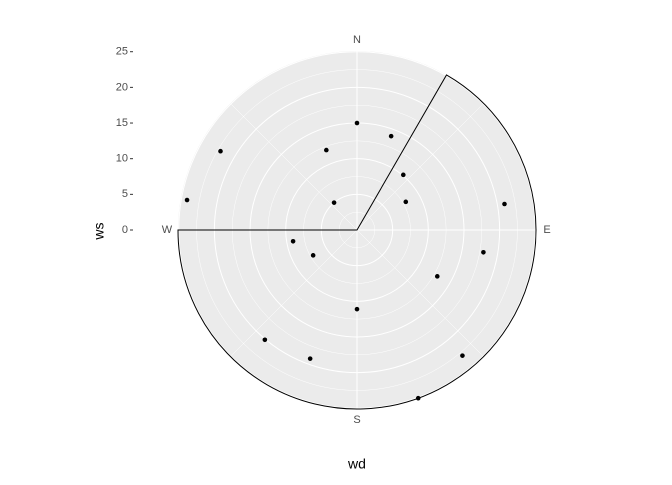 The height and width of the screenshot is (485, 672). Describe the element at coordinates (546, 230) in the screenshot. I see `x-tick-label: E` at that location.